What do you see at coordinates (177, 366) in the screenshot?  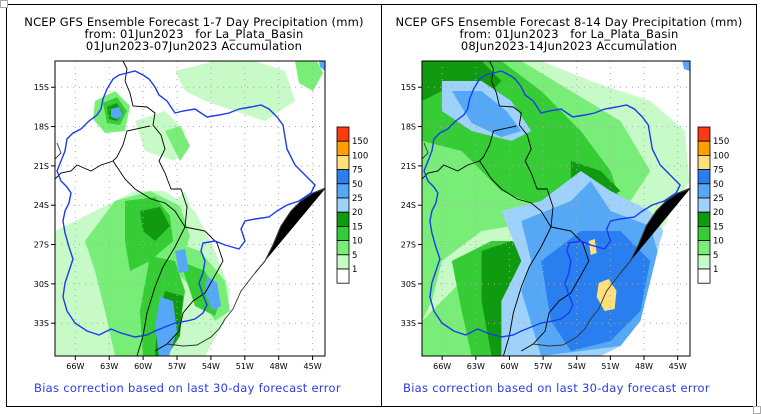 I see `lon-tick-label: 57W` at bounding box center [177, 366].